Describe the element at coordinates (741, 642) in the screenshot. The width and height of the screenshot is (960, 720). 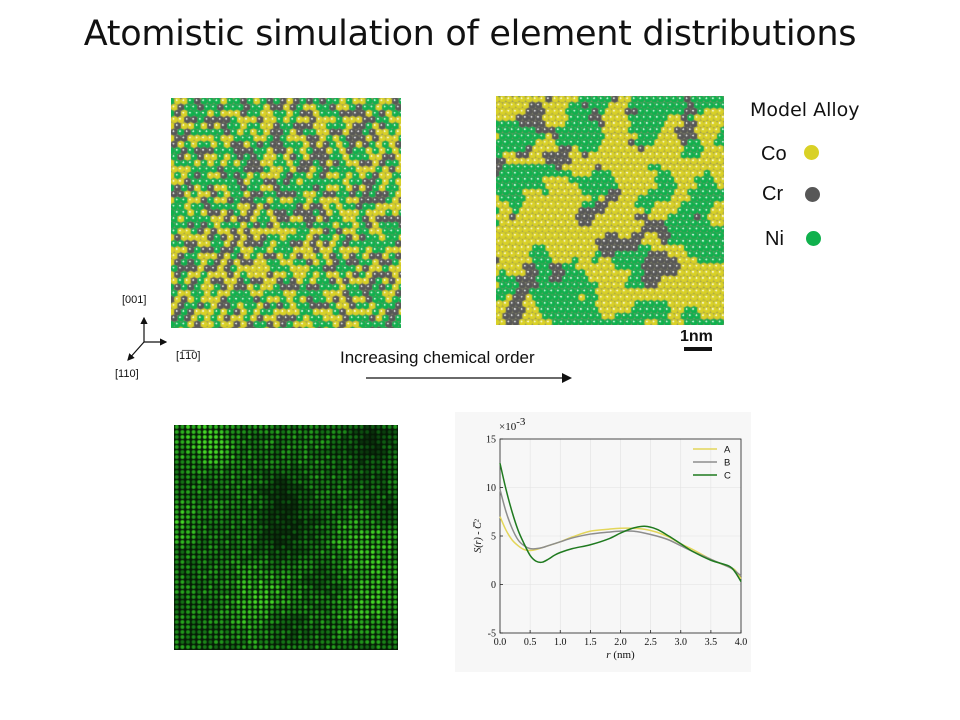
I see `x-tick-label: 4.0` at that location.